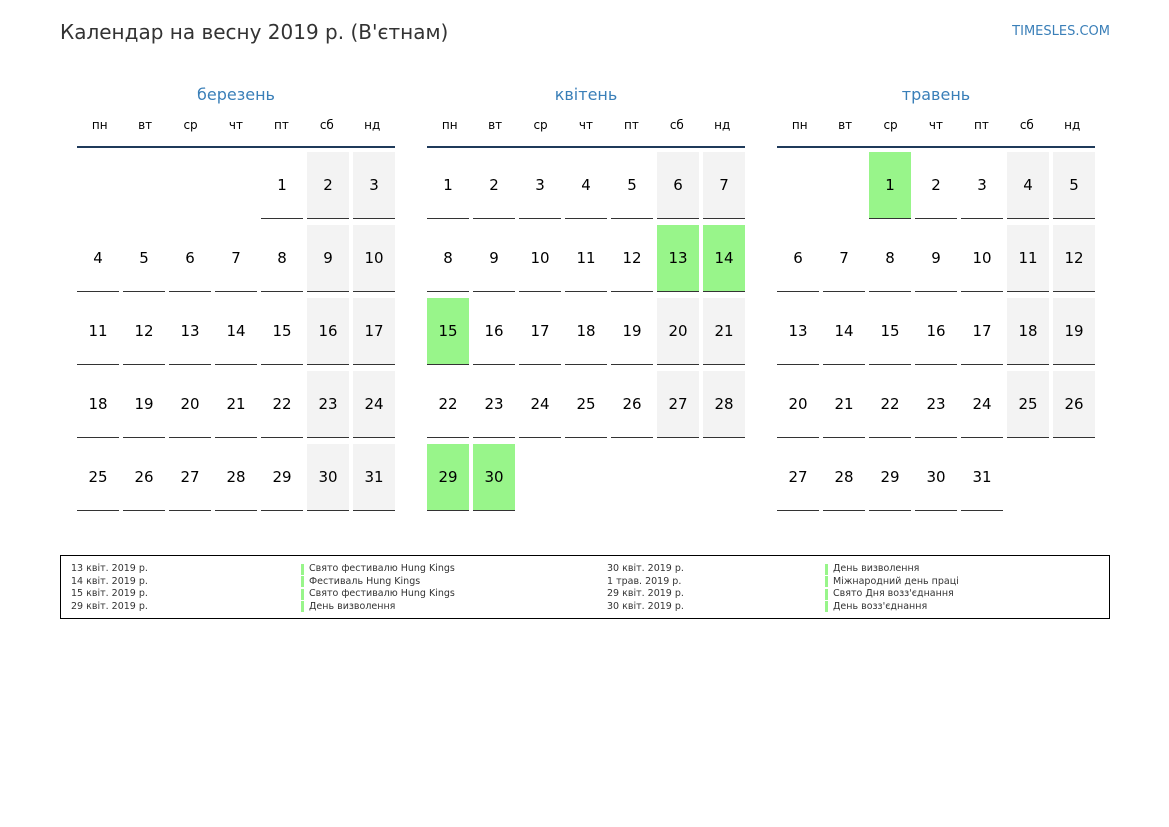  I want to click on holiday-day-cell: 13, so click(678, 258).